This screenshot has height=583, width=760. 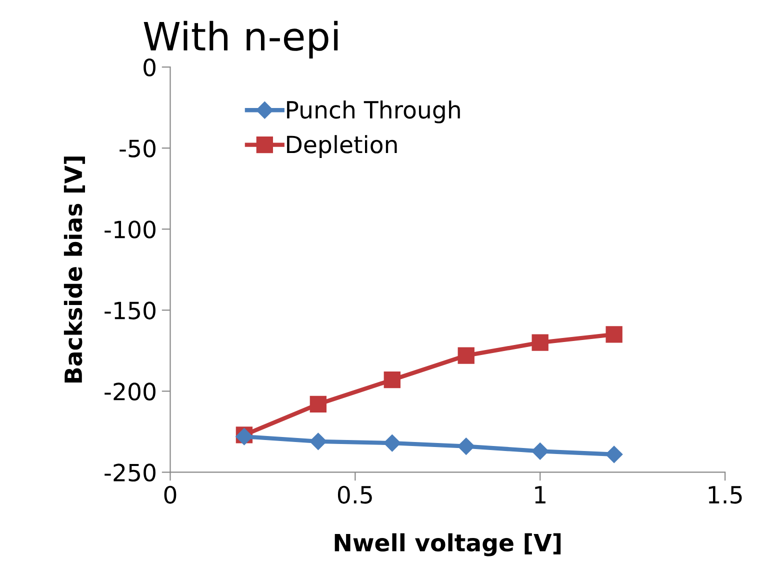 I want to click on x-tick-label: 1.5, so click(x=725, y=495).